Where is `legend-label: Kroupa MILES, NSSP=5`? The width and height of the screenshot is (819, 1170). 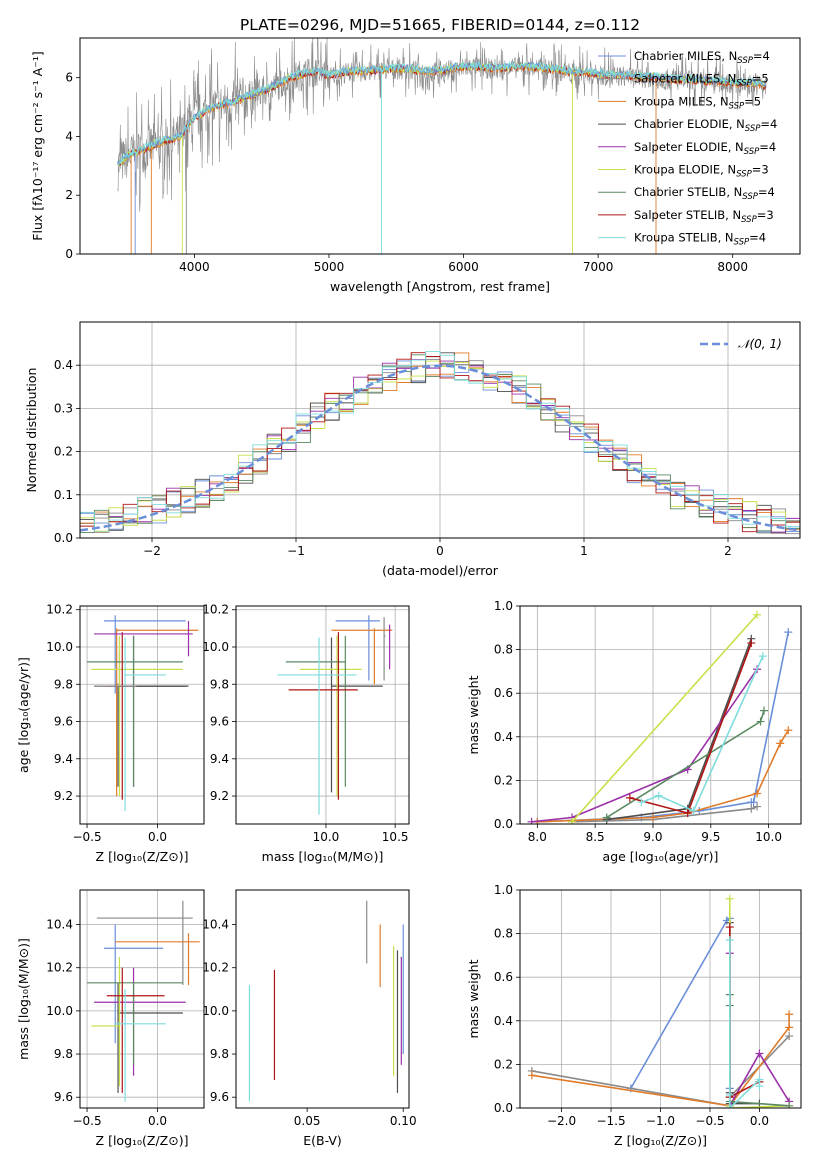
legend-label: Kroupa MILES, NSSP=5 is located at coordinates (697, 102).